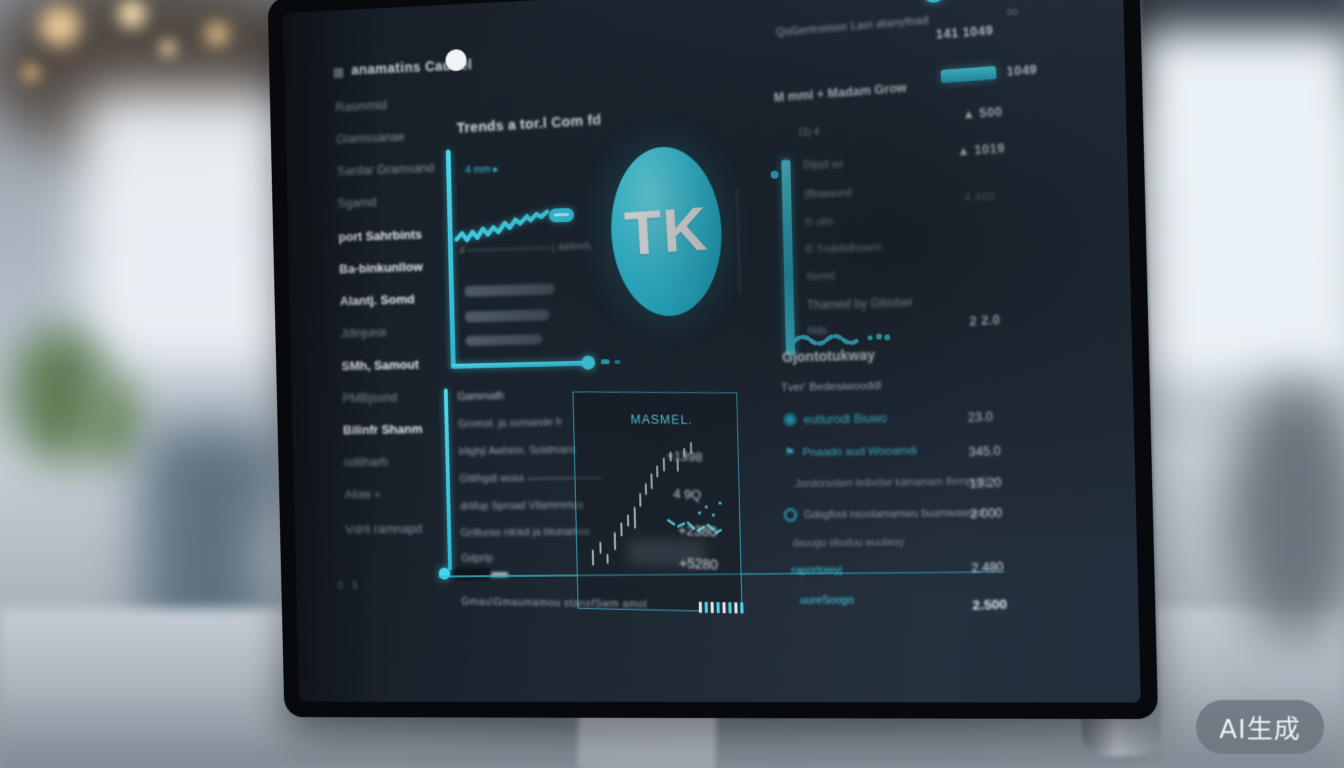  What do you see at coordinates (790, 452) in the screenshot?
I see `flag-icon: ⚑` at bounding box center [790, 452].